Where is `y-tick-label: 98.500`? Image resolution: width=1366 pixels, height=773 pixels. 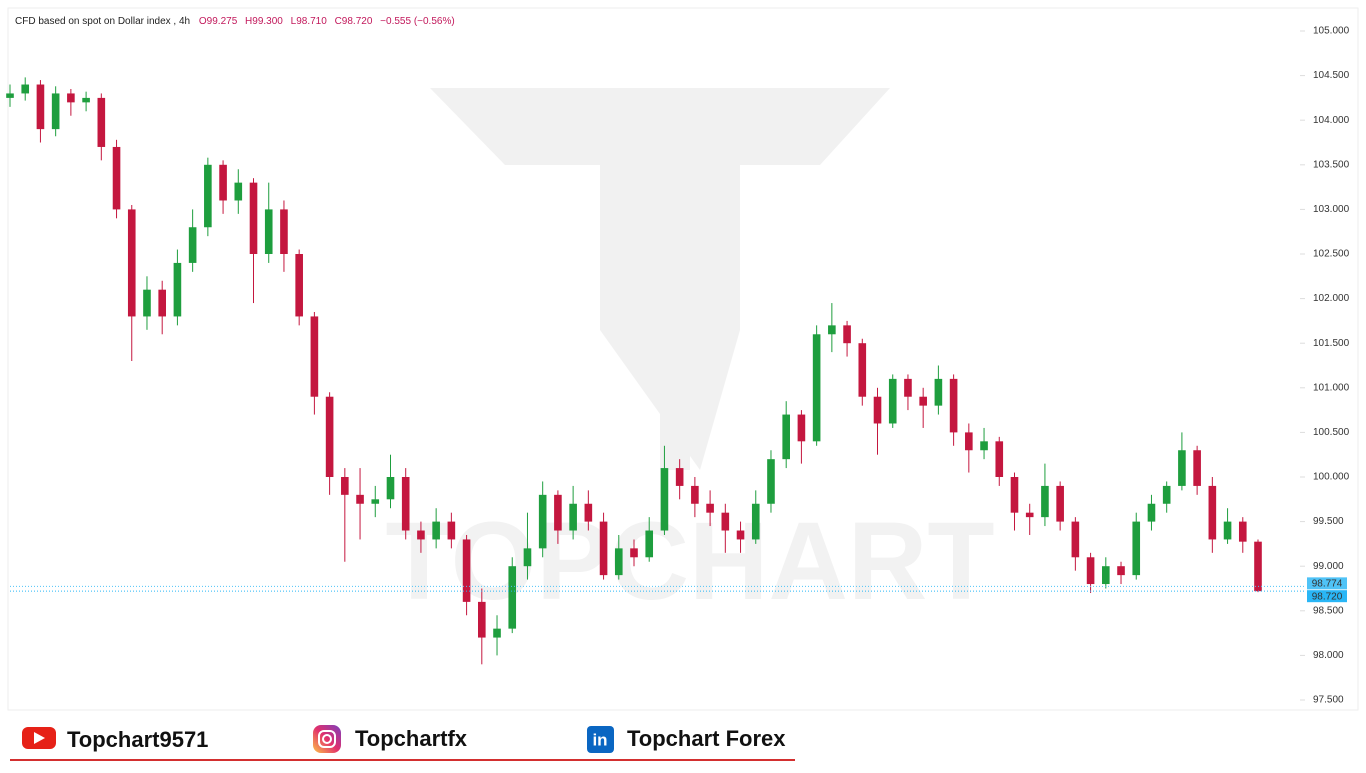
y-tick-label: 98.500 is located at coordinates (1328, 610).